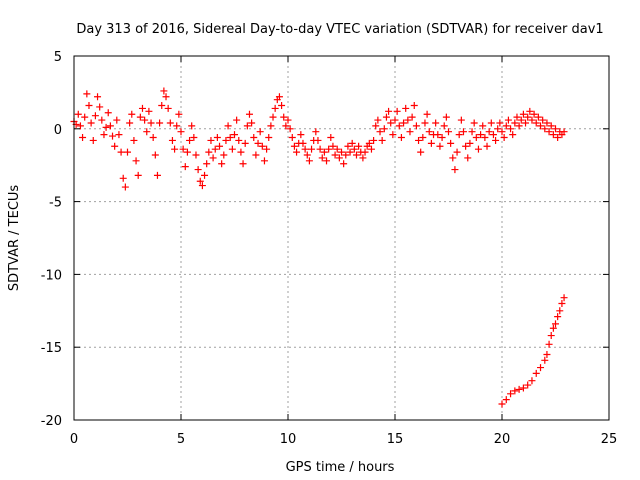  What do you see at coordinates (55, 203) in the screenshot?
I see `y-tick-label: -5` at bounding box center [55, 203].